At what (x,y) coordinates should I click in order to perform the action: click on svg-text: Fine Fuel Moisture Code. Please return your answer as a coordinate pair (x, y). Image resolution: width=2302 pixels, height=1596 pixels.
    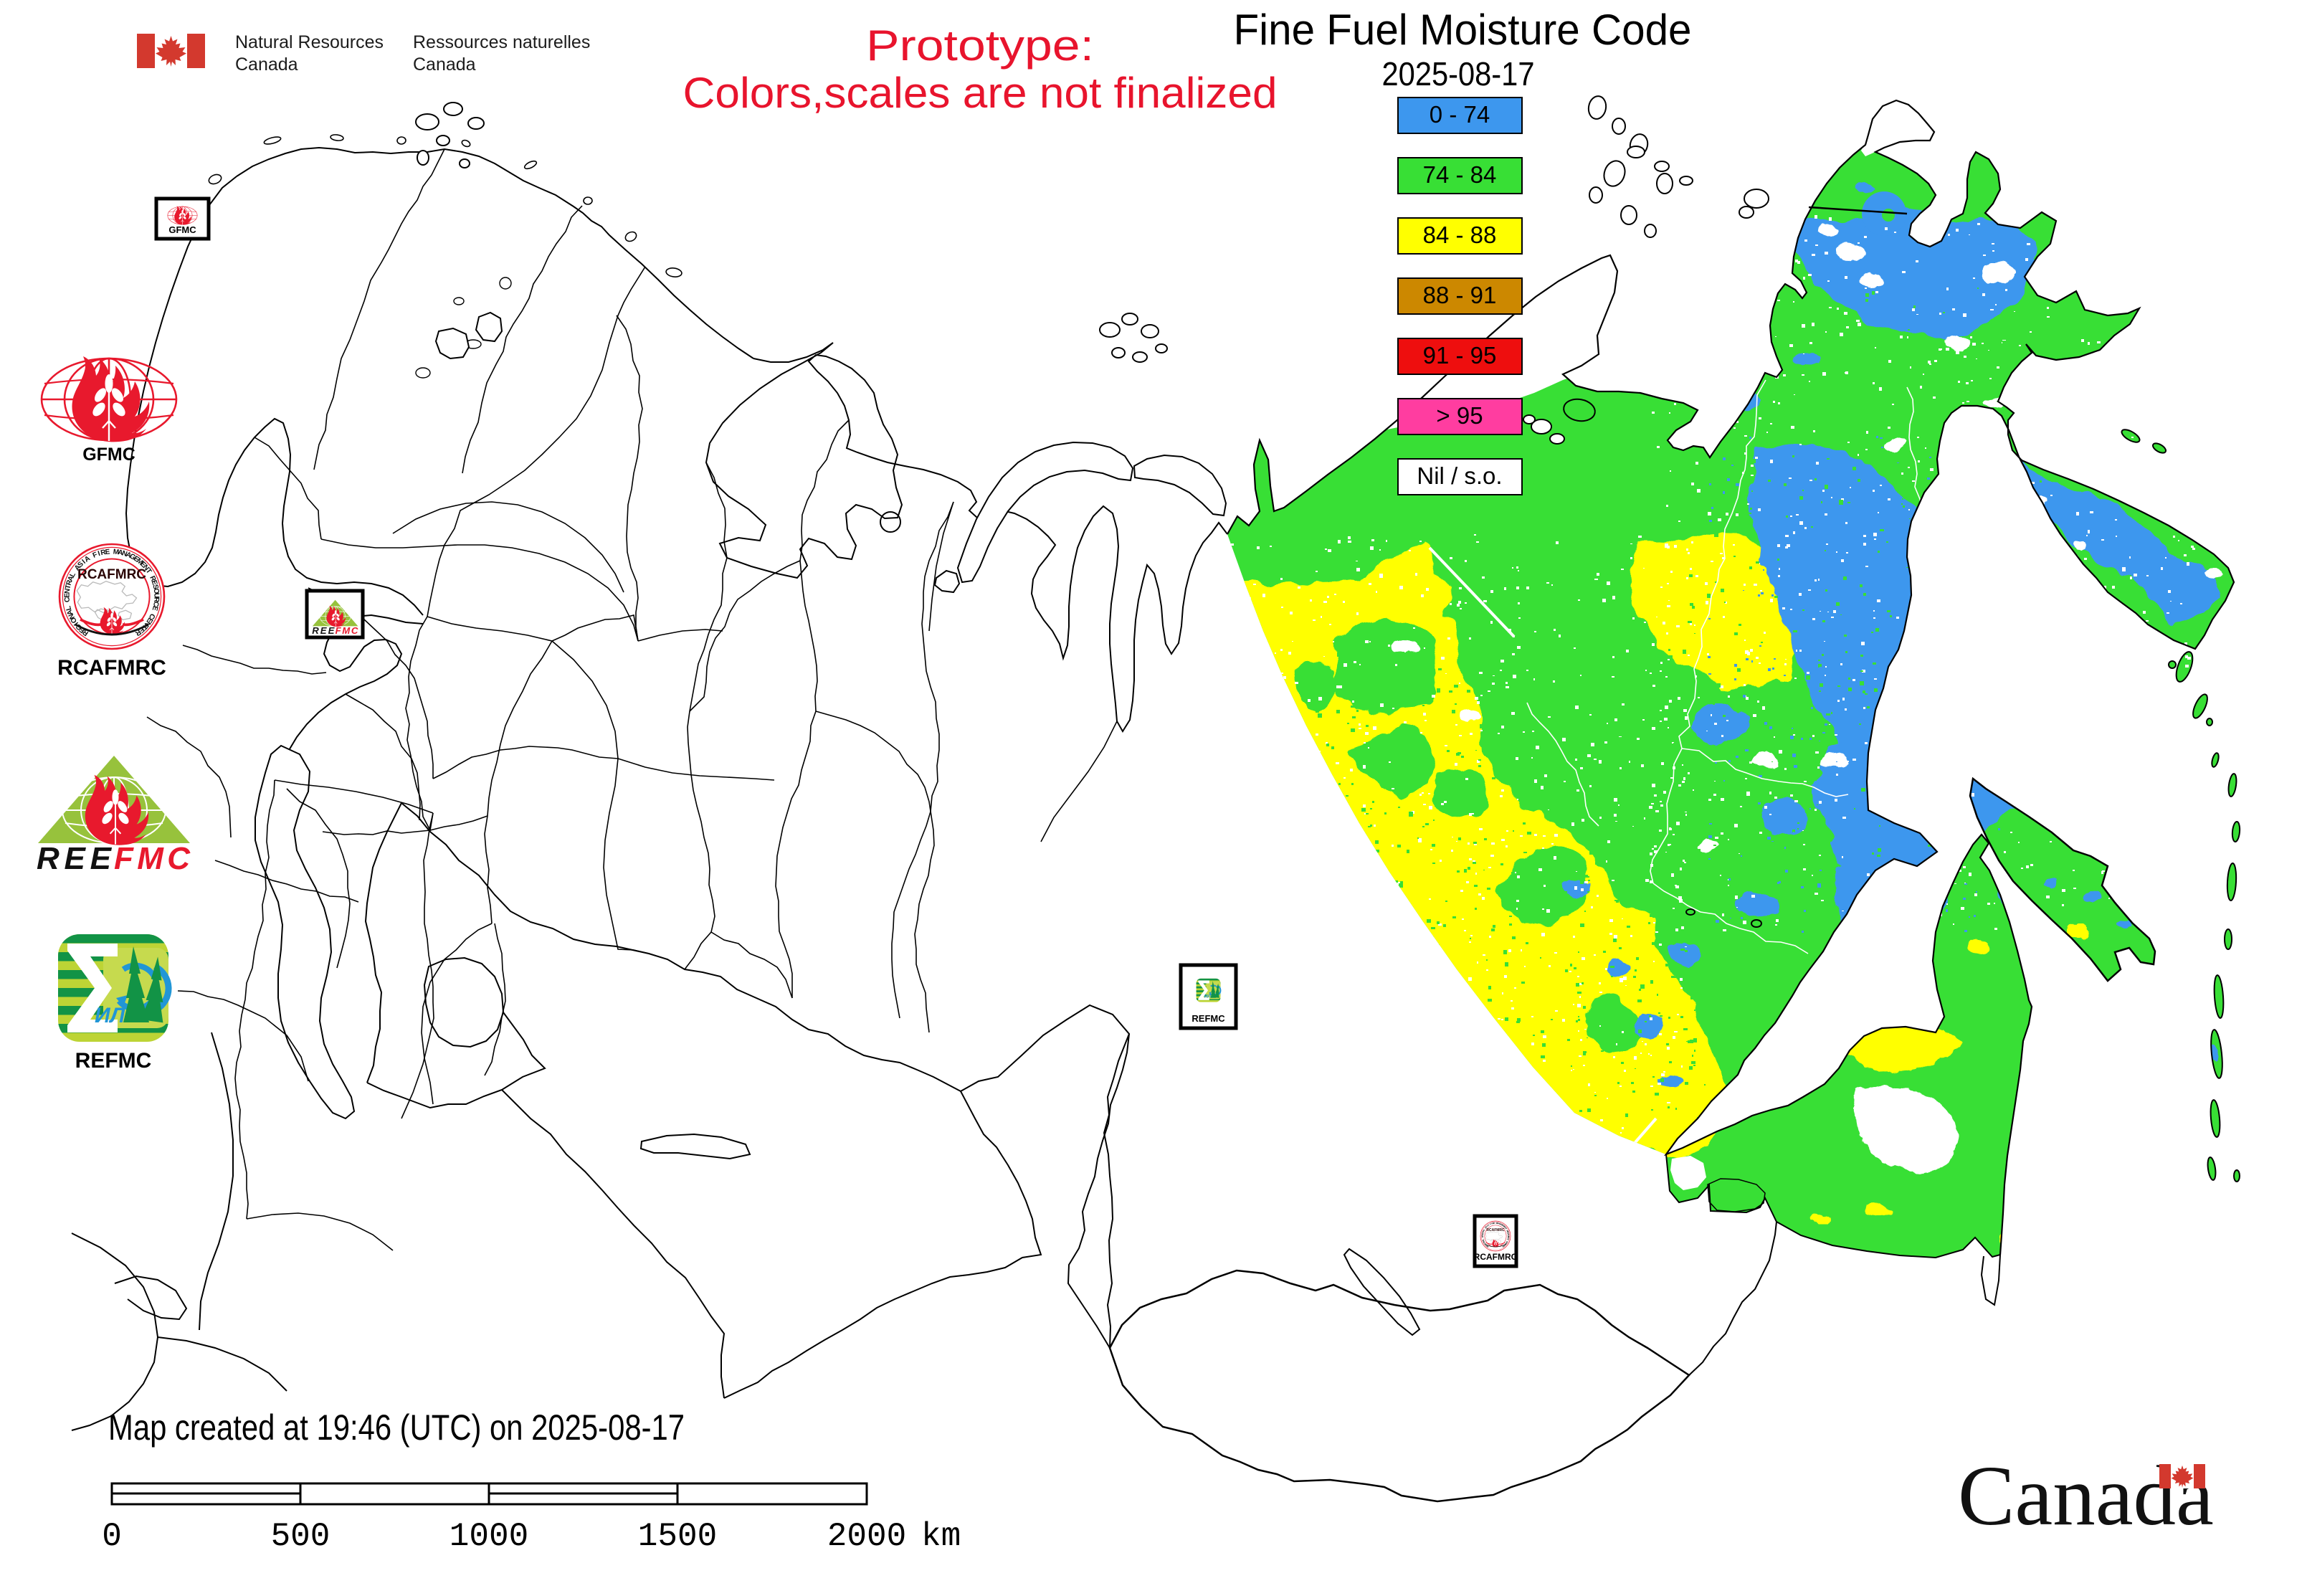
    Looking at the image, I should click on (1463, 30).